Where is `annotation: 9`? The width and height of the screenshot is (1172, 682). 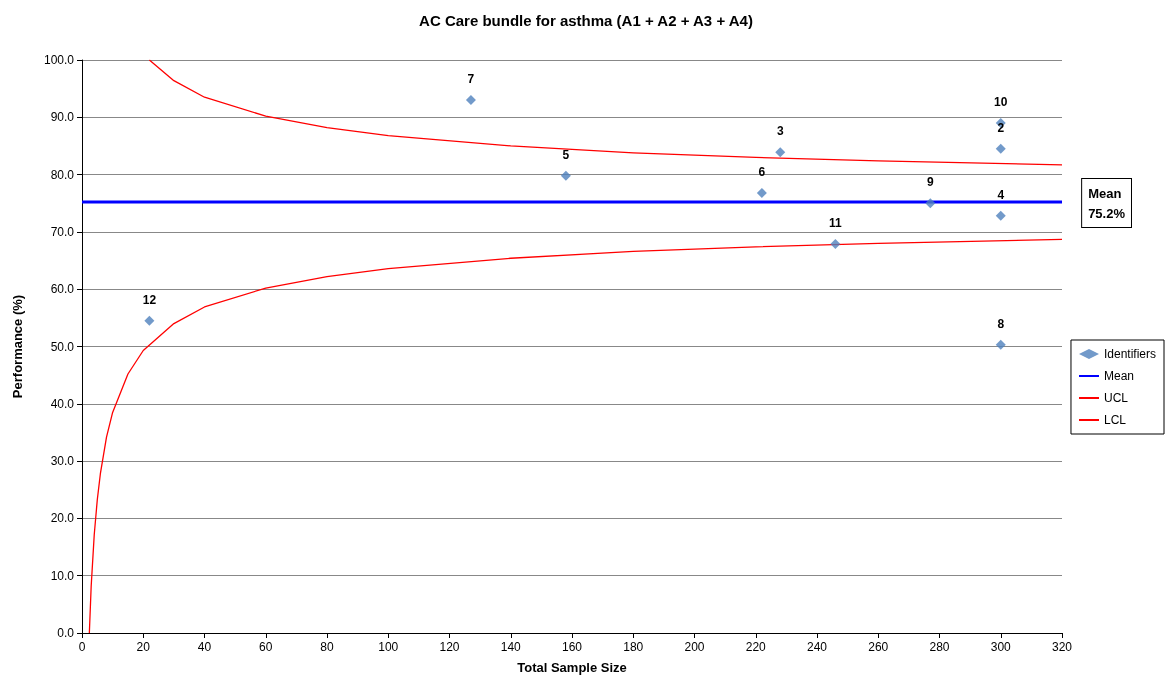 annotation: 9 is located at coordinates (930, 182).